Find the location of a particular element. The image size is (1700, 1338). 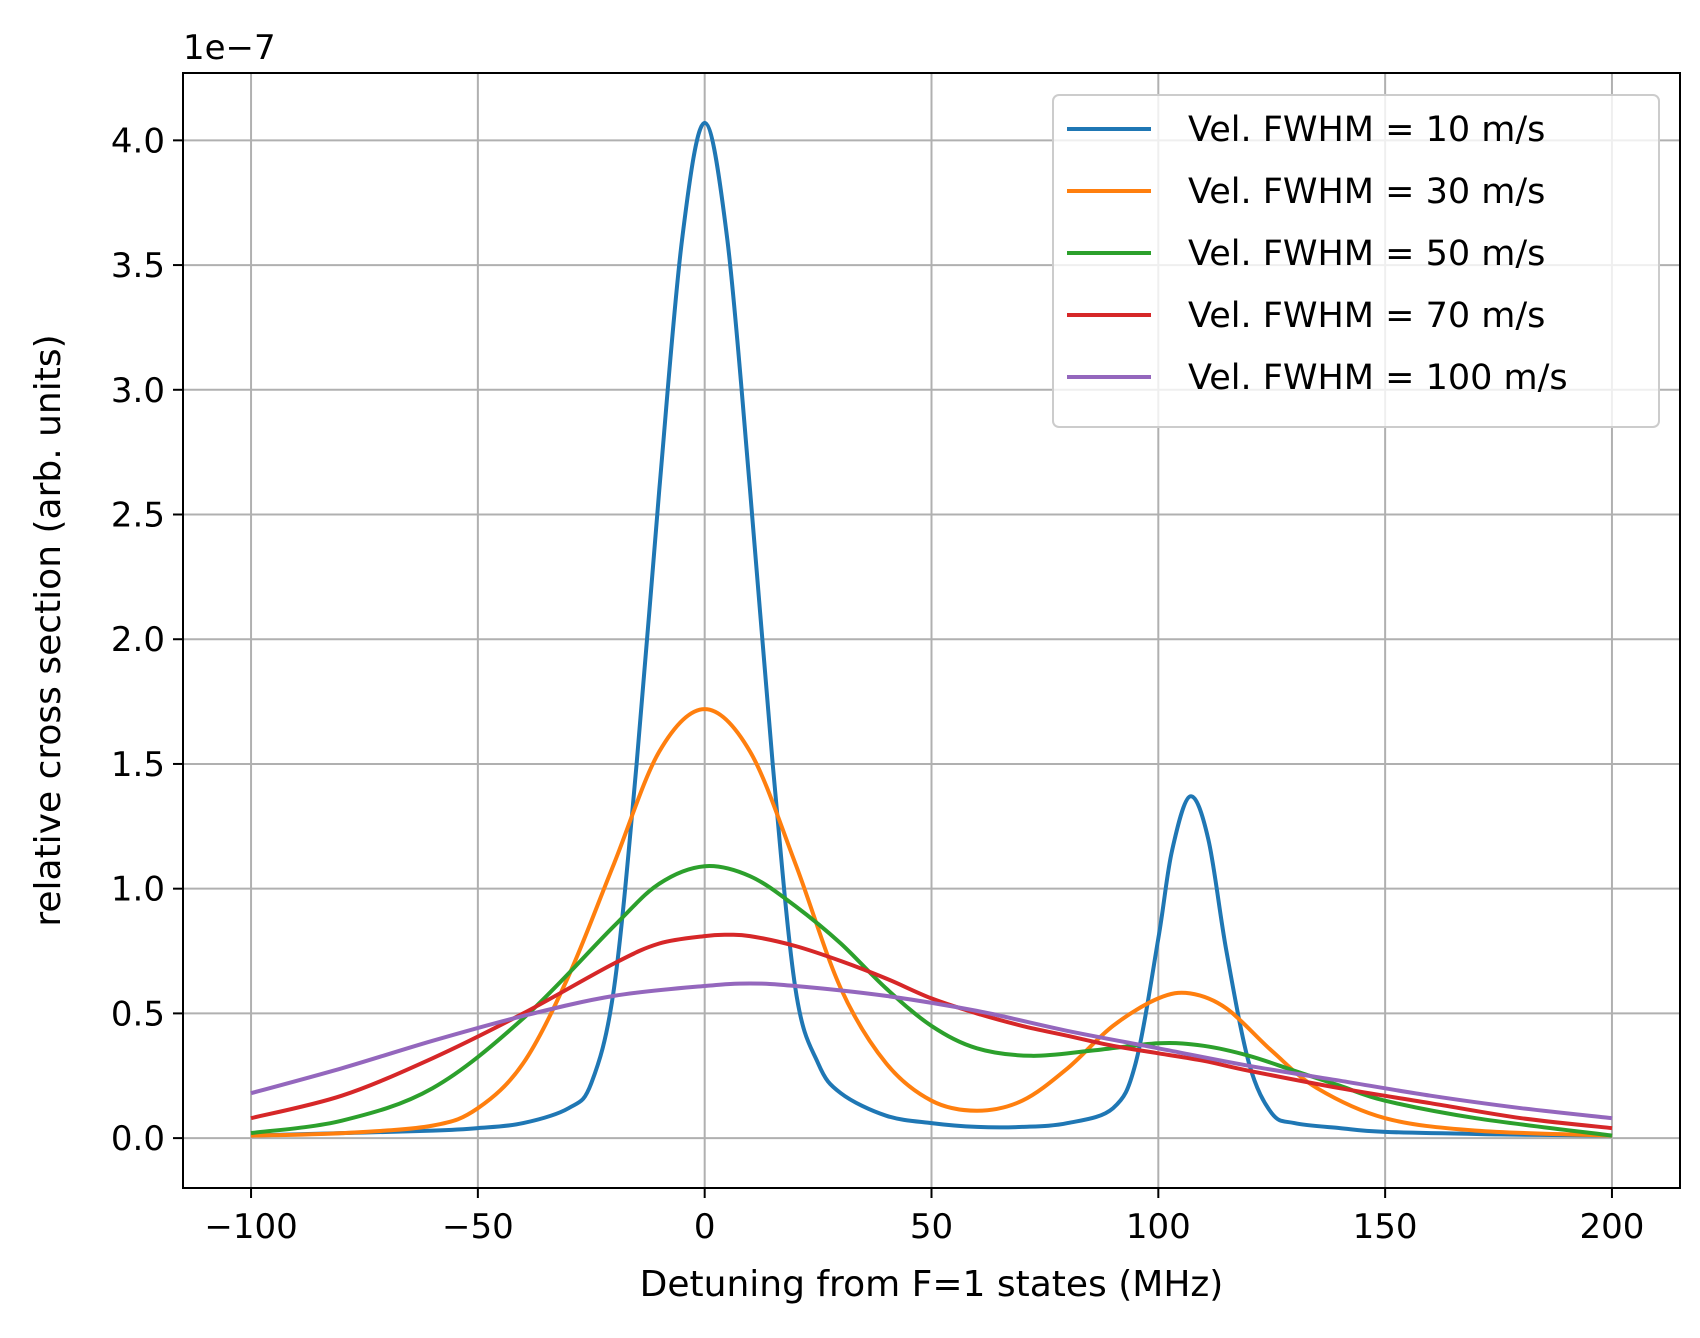

legend-label-3: Vel. FWHM = 70 m/s is located at coordinates (1366, 316).